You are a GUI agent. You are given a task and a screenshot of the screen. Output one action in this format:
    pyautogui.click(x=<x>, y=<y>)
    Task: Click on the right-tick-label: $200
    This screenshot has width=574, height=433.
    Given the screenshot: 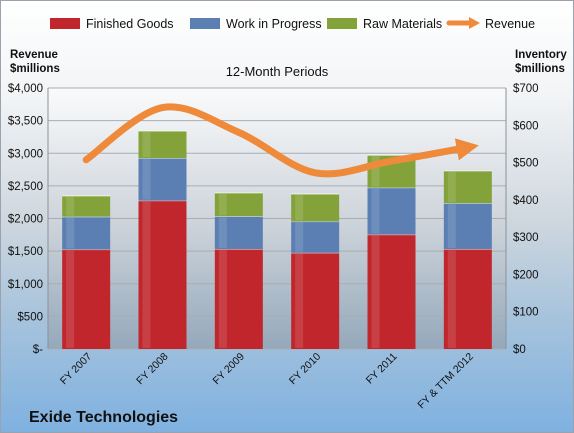 What is the action you would take?
    pyautogui.click(x=526, y=275)
    